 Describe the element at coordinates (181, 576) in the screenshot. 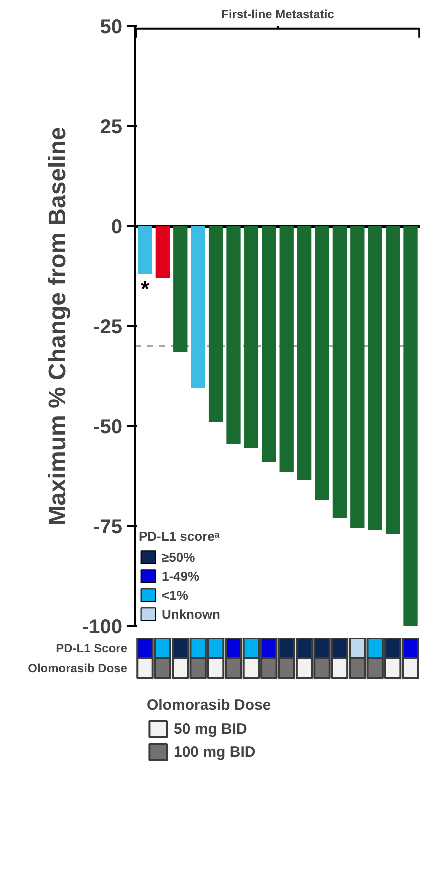

I see `legend-label: 1-49%` at that location.